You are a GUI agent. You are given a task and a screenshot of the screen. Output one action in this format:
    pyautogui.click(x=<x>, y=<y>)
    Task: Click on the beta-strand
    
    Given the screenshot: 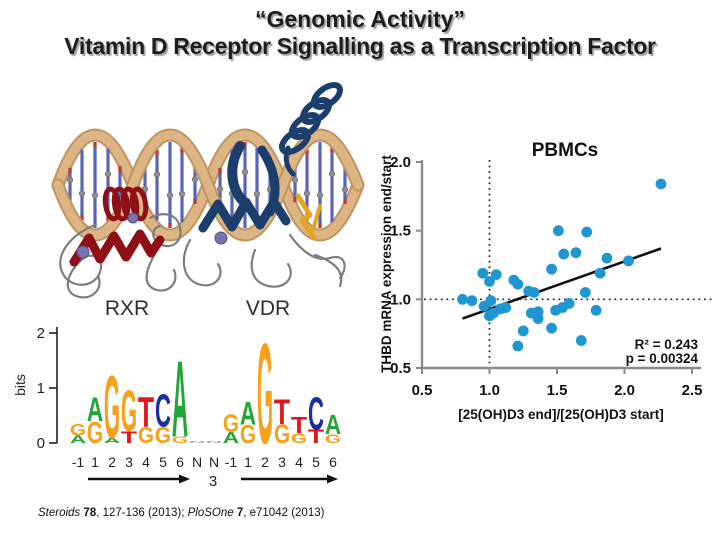 What is the action you would take?
    pyautogui.click(x=308, y=217)
    